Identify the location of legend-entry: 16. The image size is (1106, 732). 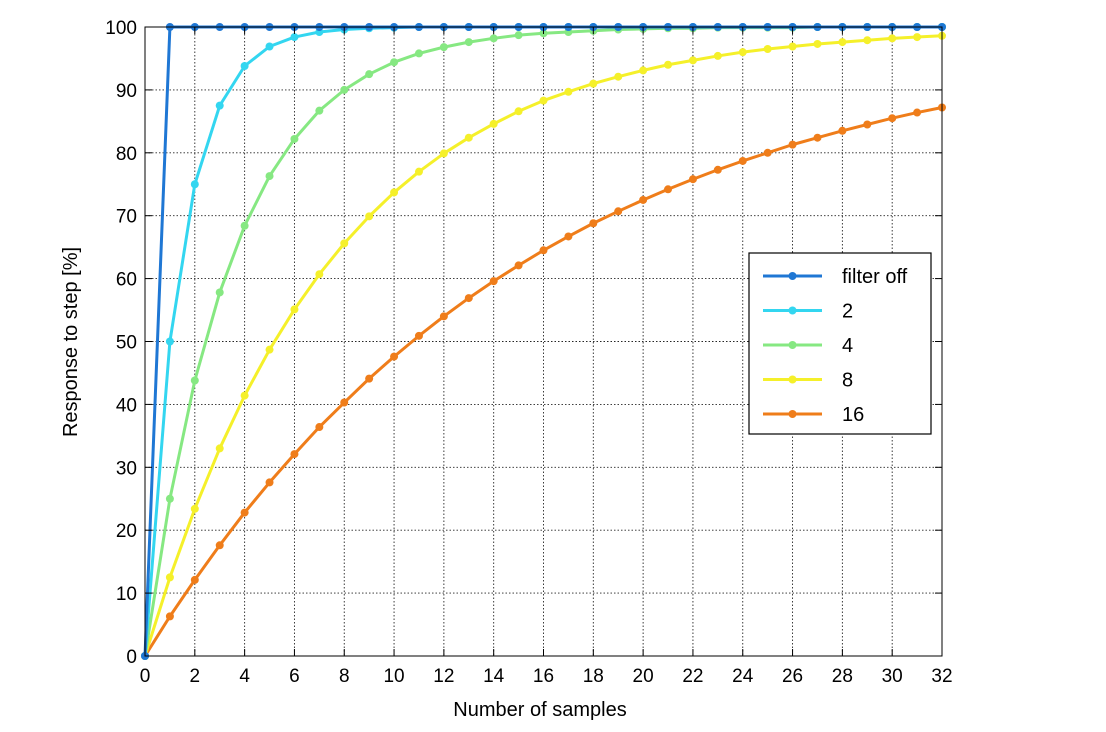
(813, 415).